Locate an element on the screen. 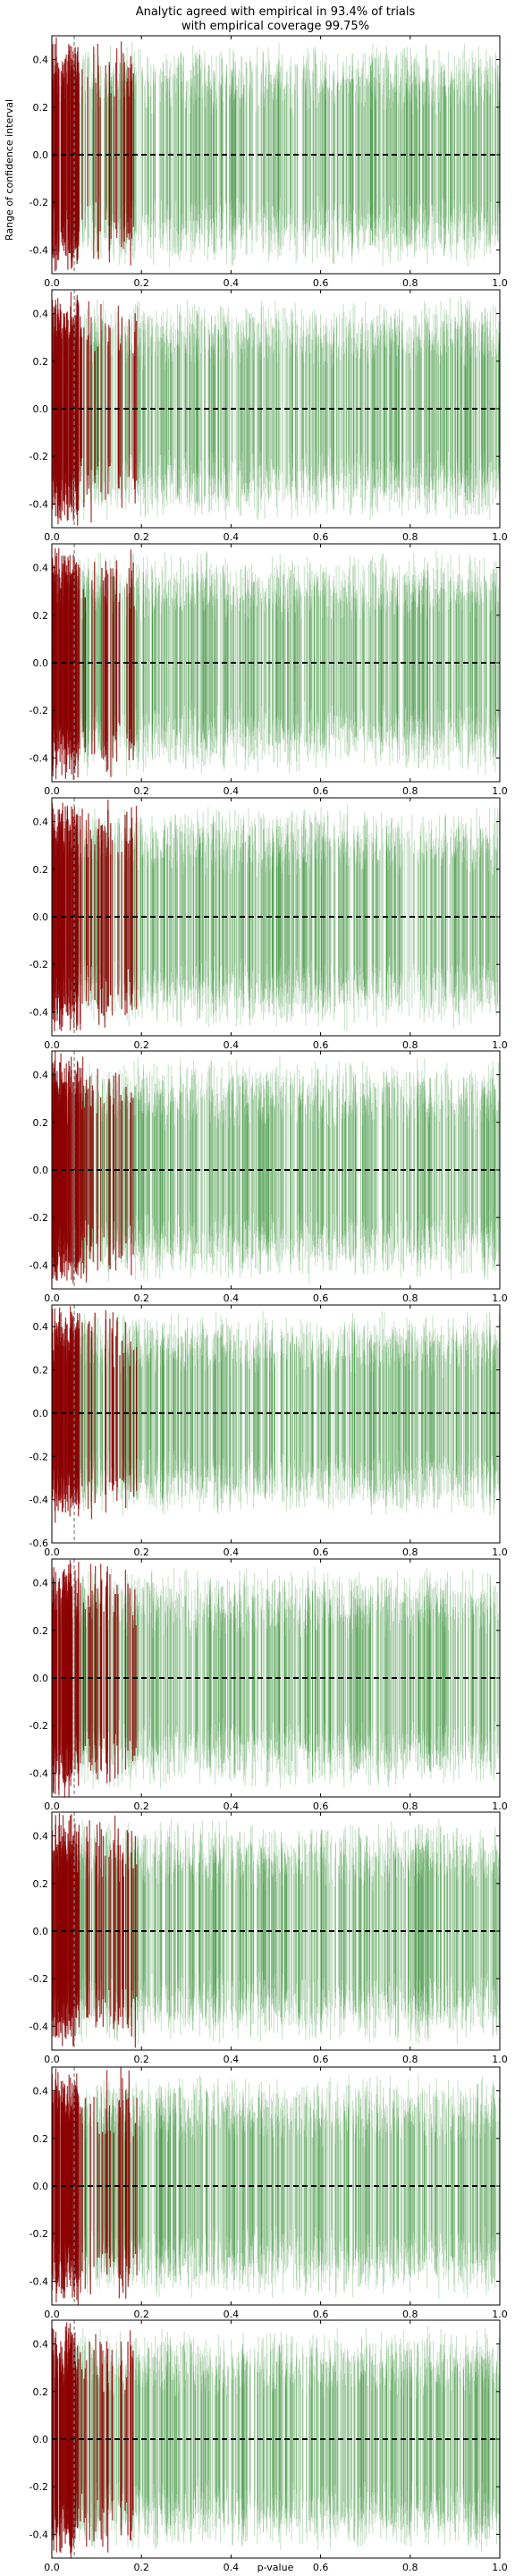  panel-3: -0.4 -0.2 0.0 0.2 0.4 0.0 0.2 0.4 0.6 0.8 1.0 is located at coordinates (269, 670).